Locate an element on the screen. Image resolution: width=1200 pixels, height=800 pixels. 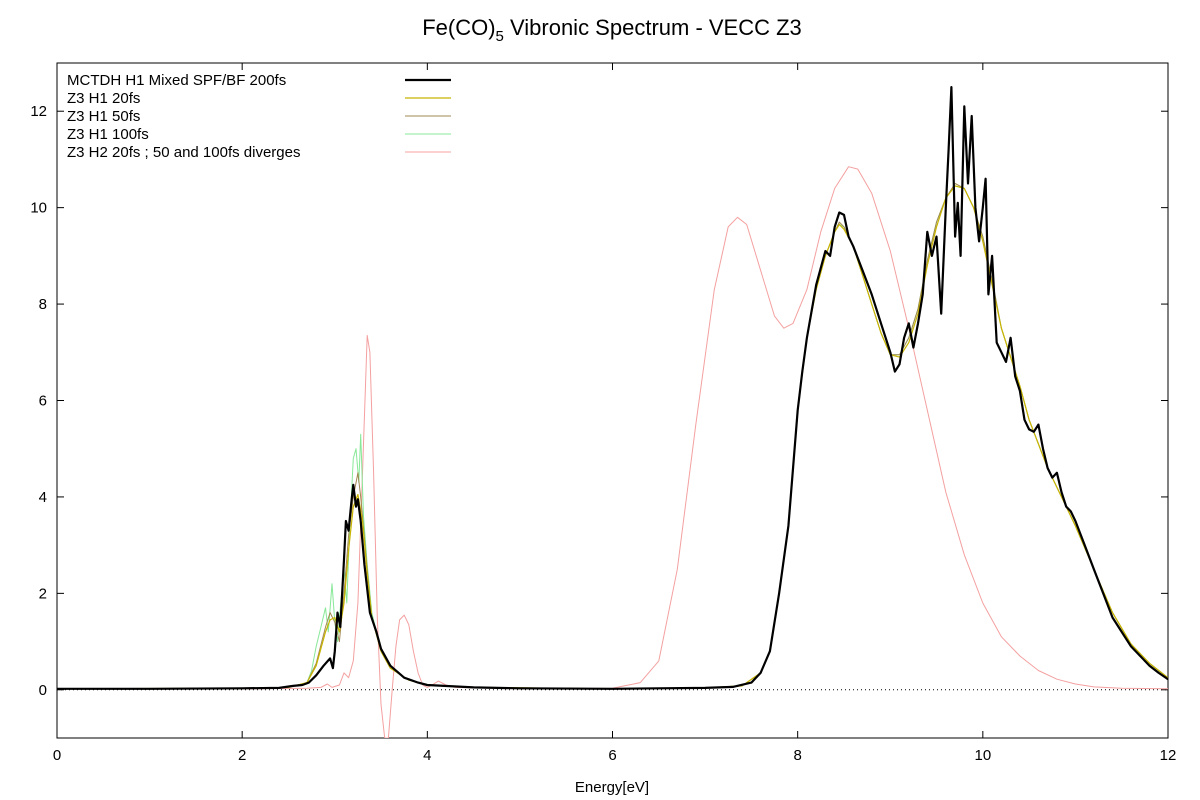
x-tick-label: 2 is located at coordinates (242, 755).